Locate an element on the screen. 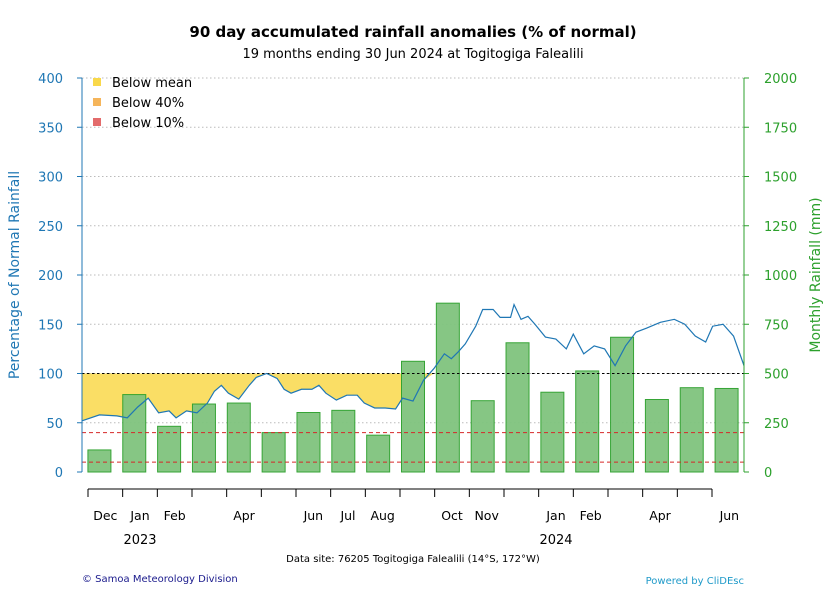  left-tick-label: 50 is located at coordinates (54, 424).